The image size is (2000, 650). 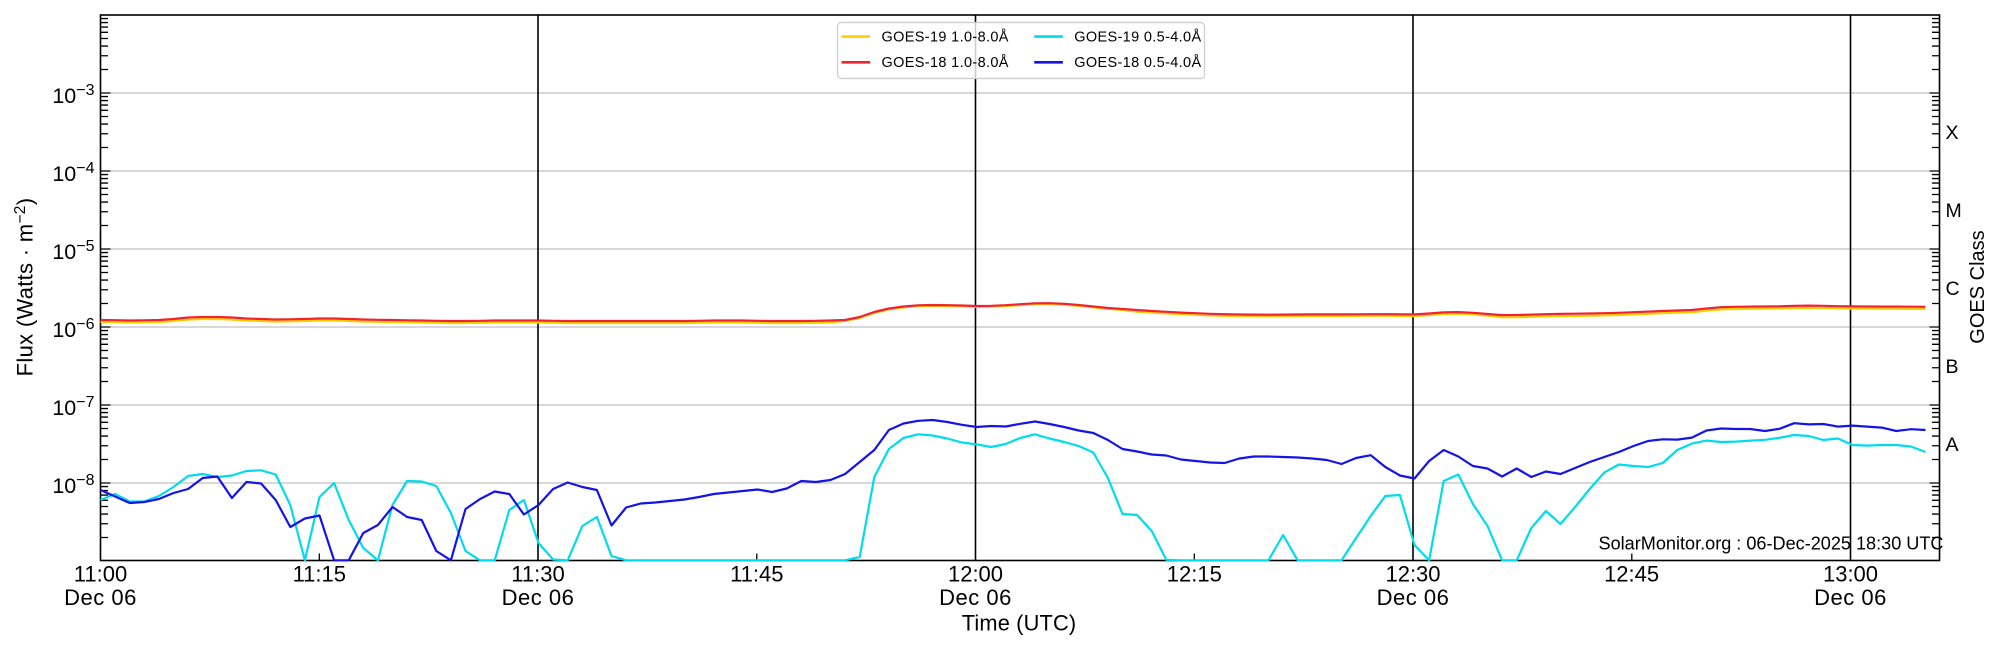 I want to click on svg-text: Time (UTC), so click(x=1019, y=623).